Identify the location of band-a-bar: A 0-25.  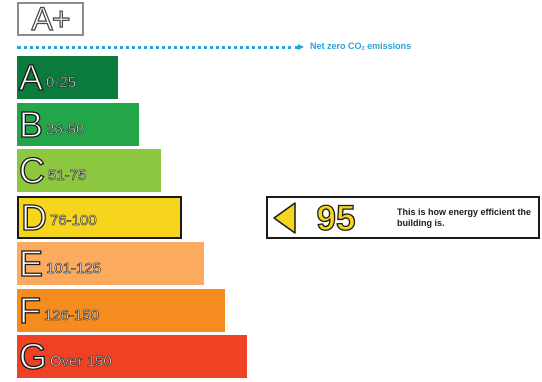
(67, 77).